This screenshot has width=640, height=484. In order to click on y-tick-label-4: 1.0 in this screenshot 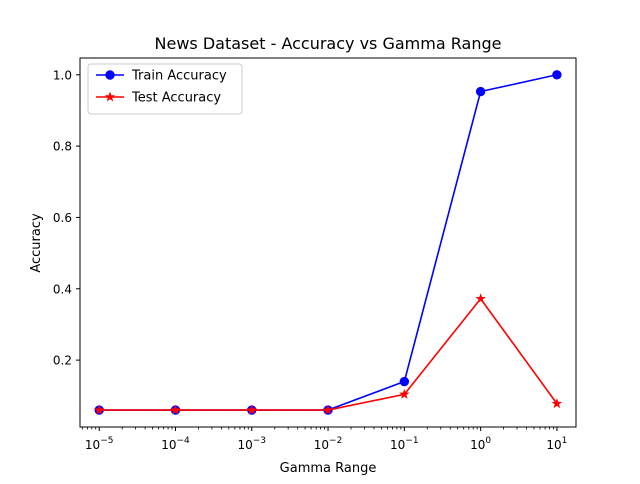, I will do `click(62, 75)`.